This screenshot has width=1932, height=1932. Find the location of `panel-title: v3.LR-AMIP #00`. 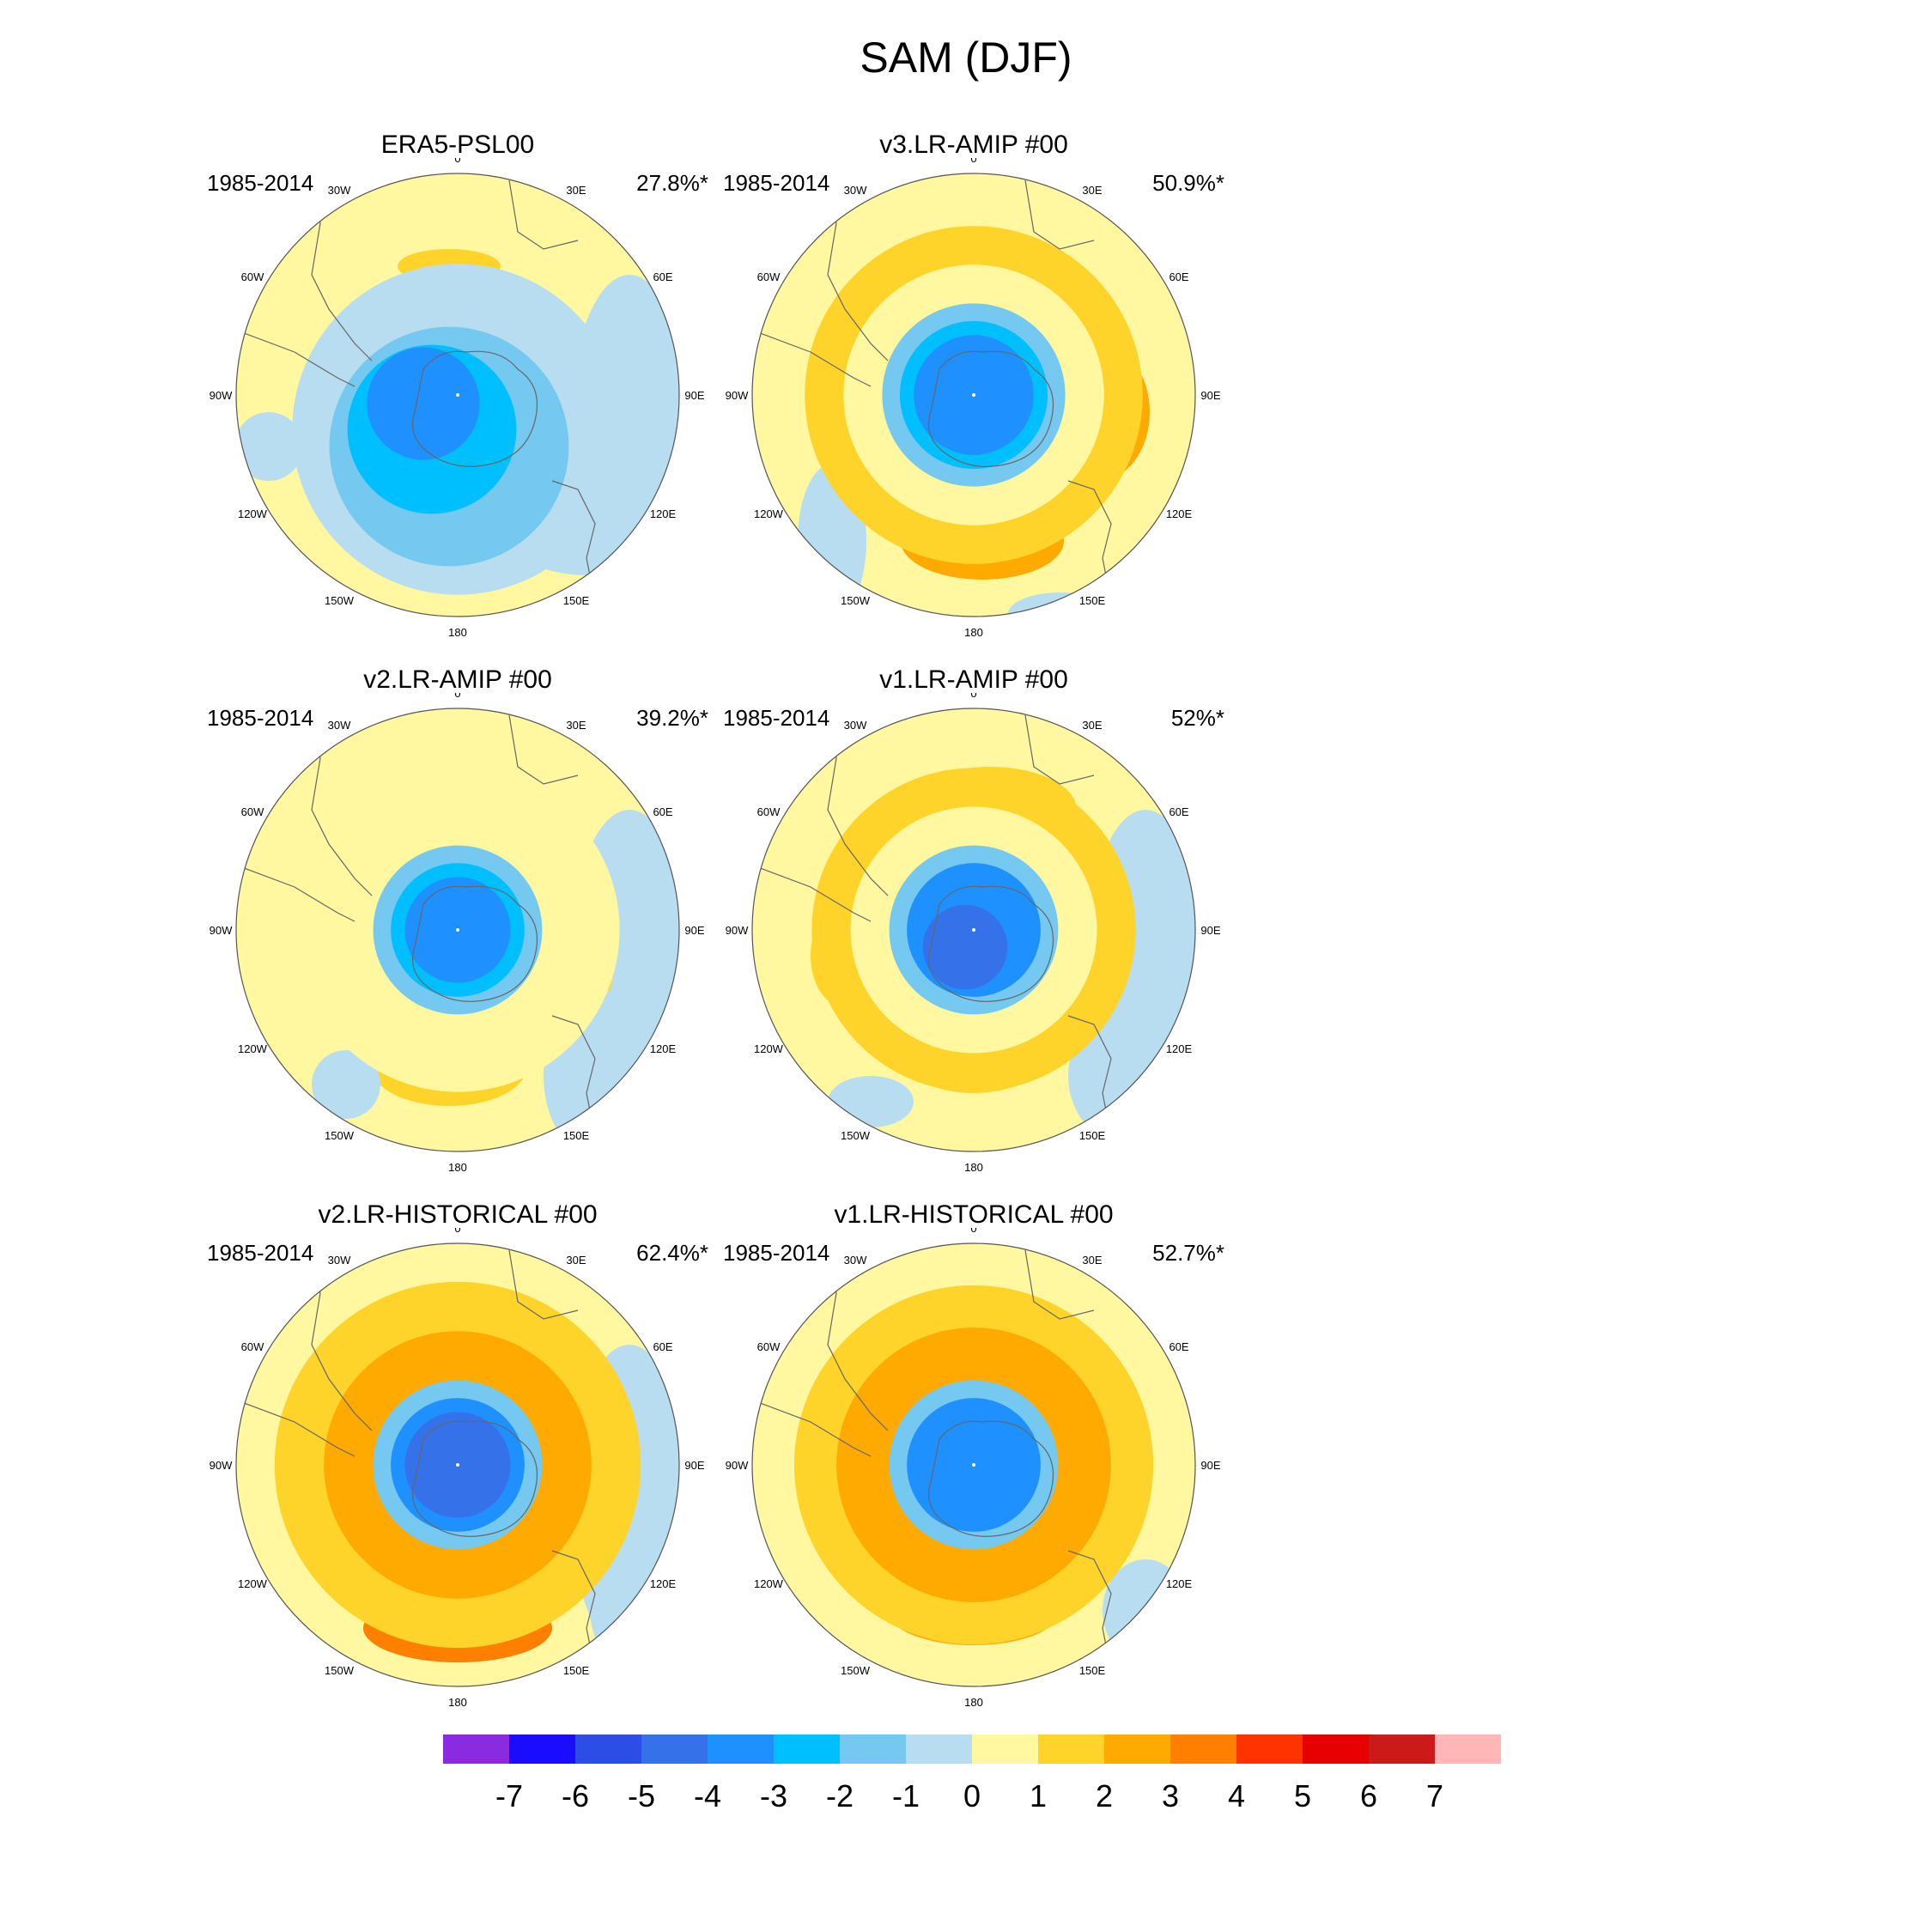

panel-title: v3.LR-AMIP #00 is located at coordinates (973, 145).